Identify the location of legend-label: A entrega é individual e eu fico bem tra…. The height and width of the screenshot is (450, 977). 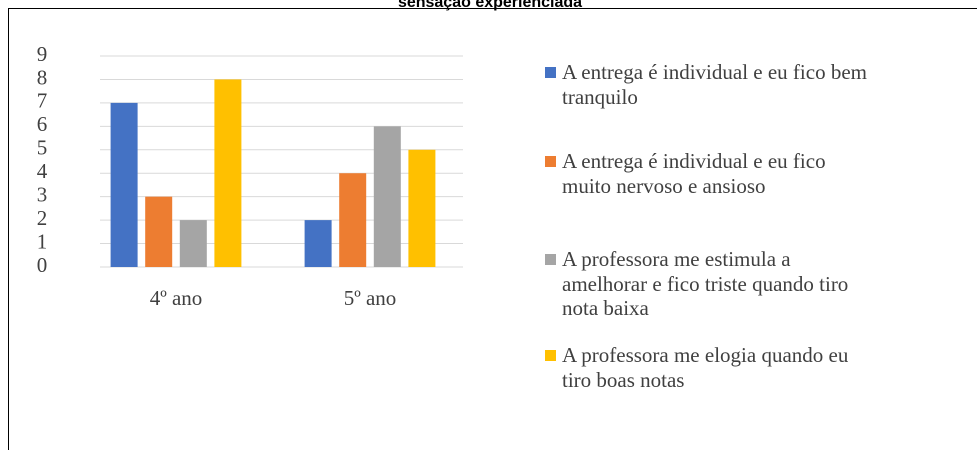
(714, 84).